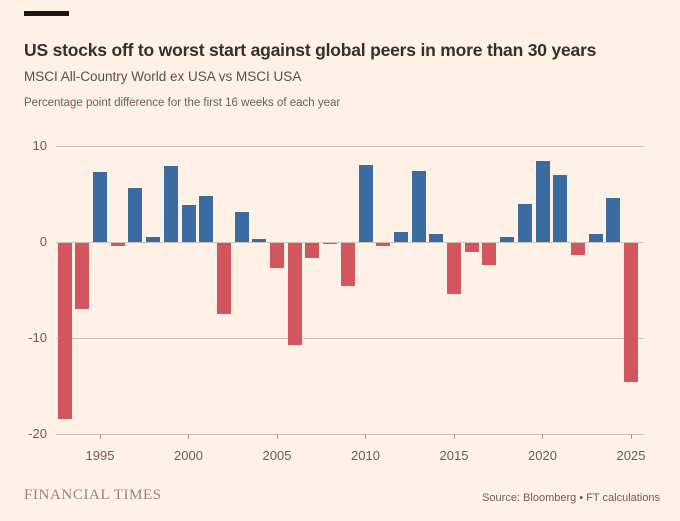 This screenshot has width=680, height=521. I want to click on bar-2022, so click(577, 249).